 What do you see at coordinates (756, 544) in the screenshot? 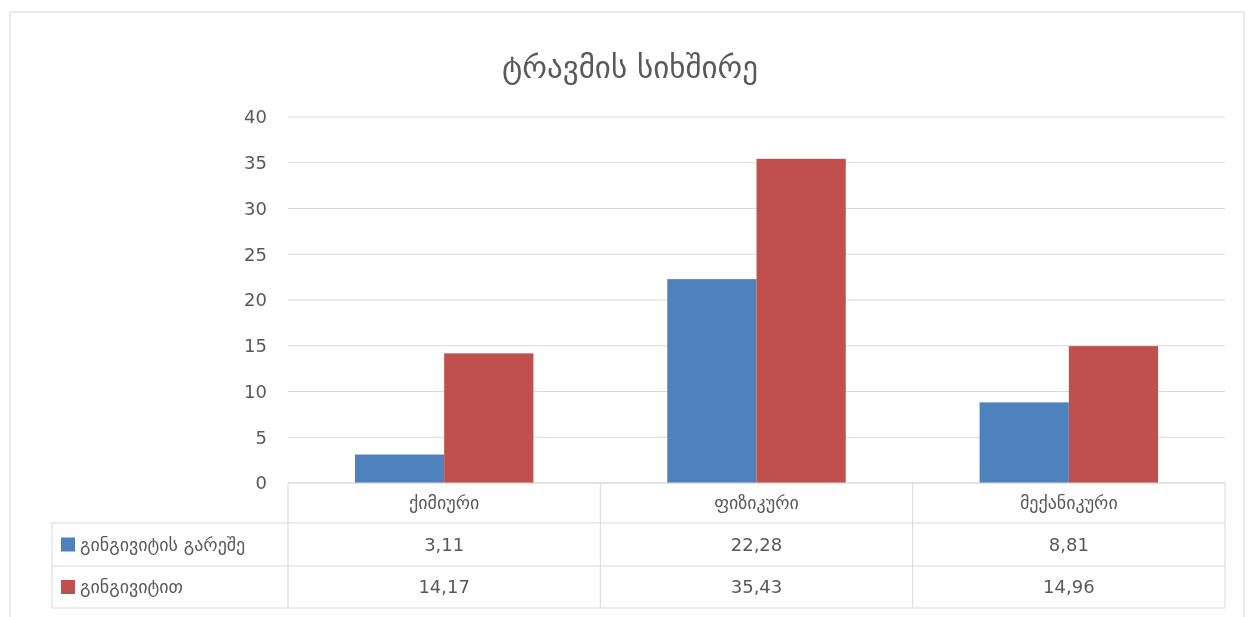
I see `data-label: 22,28` at bounding box center [756, 544].